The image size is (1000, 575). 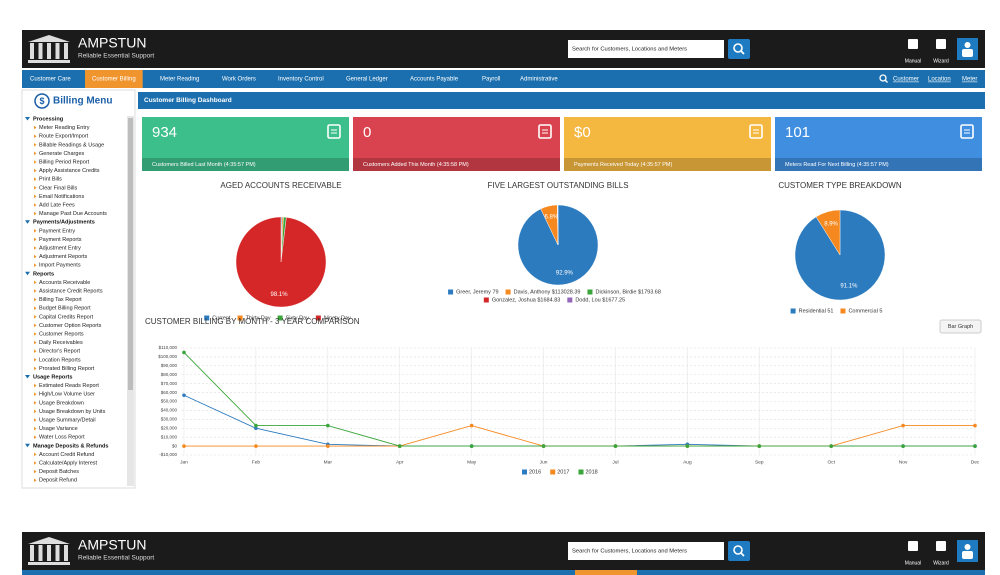 What do you see at coordinates (539, 80) in the screenshot?
I see `nav-item: Administrative` at bounding box center [539, 80].